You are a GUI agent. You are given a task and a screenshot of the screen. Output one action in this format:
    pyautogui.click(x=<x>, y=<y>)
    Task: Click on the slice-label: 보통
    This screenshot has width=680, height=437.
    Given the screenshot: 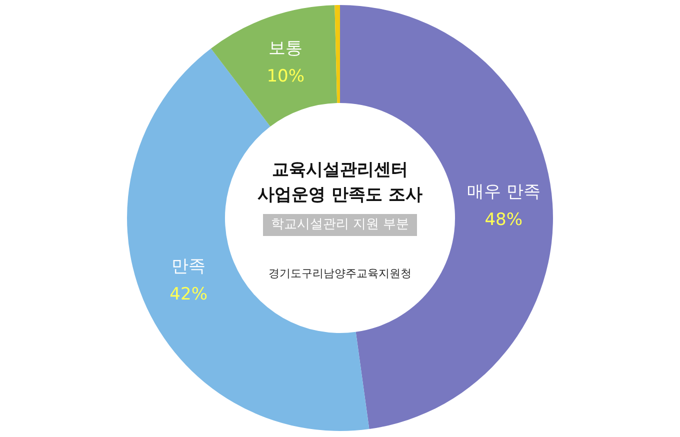 What is the action you would take?
    pyautogui.click(x=285, y=48)
    